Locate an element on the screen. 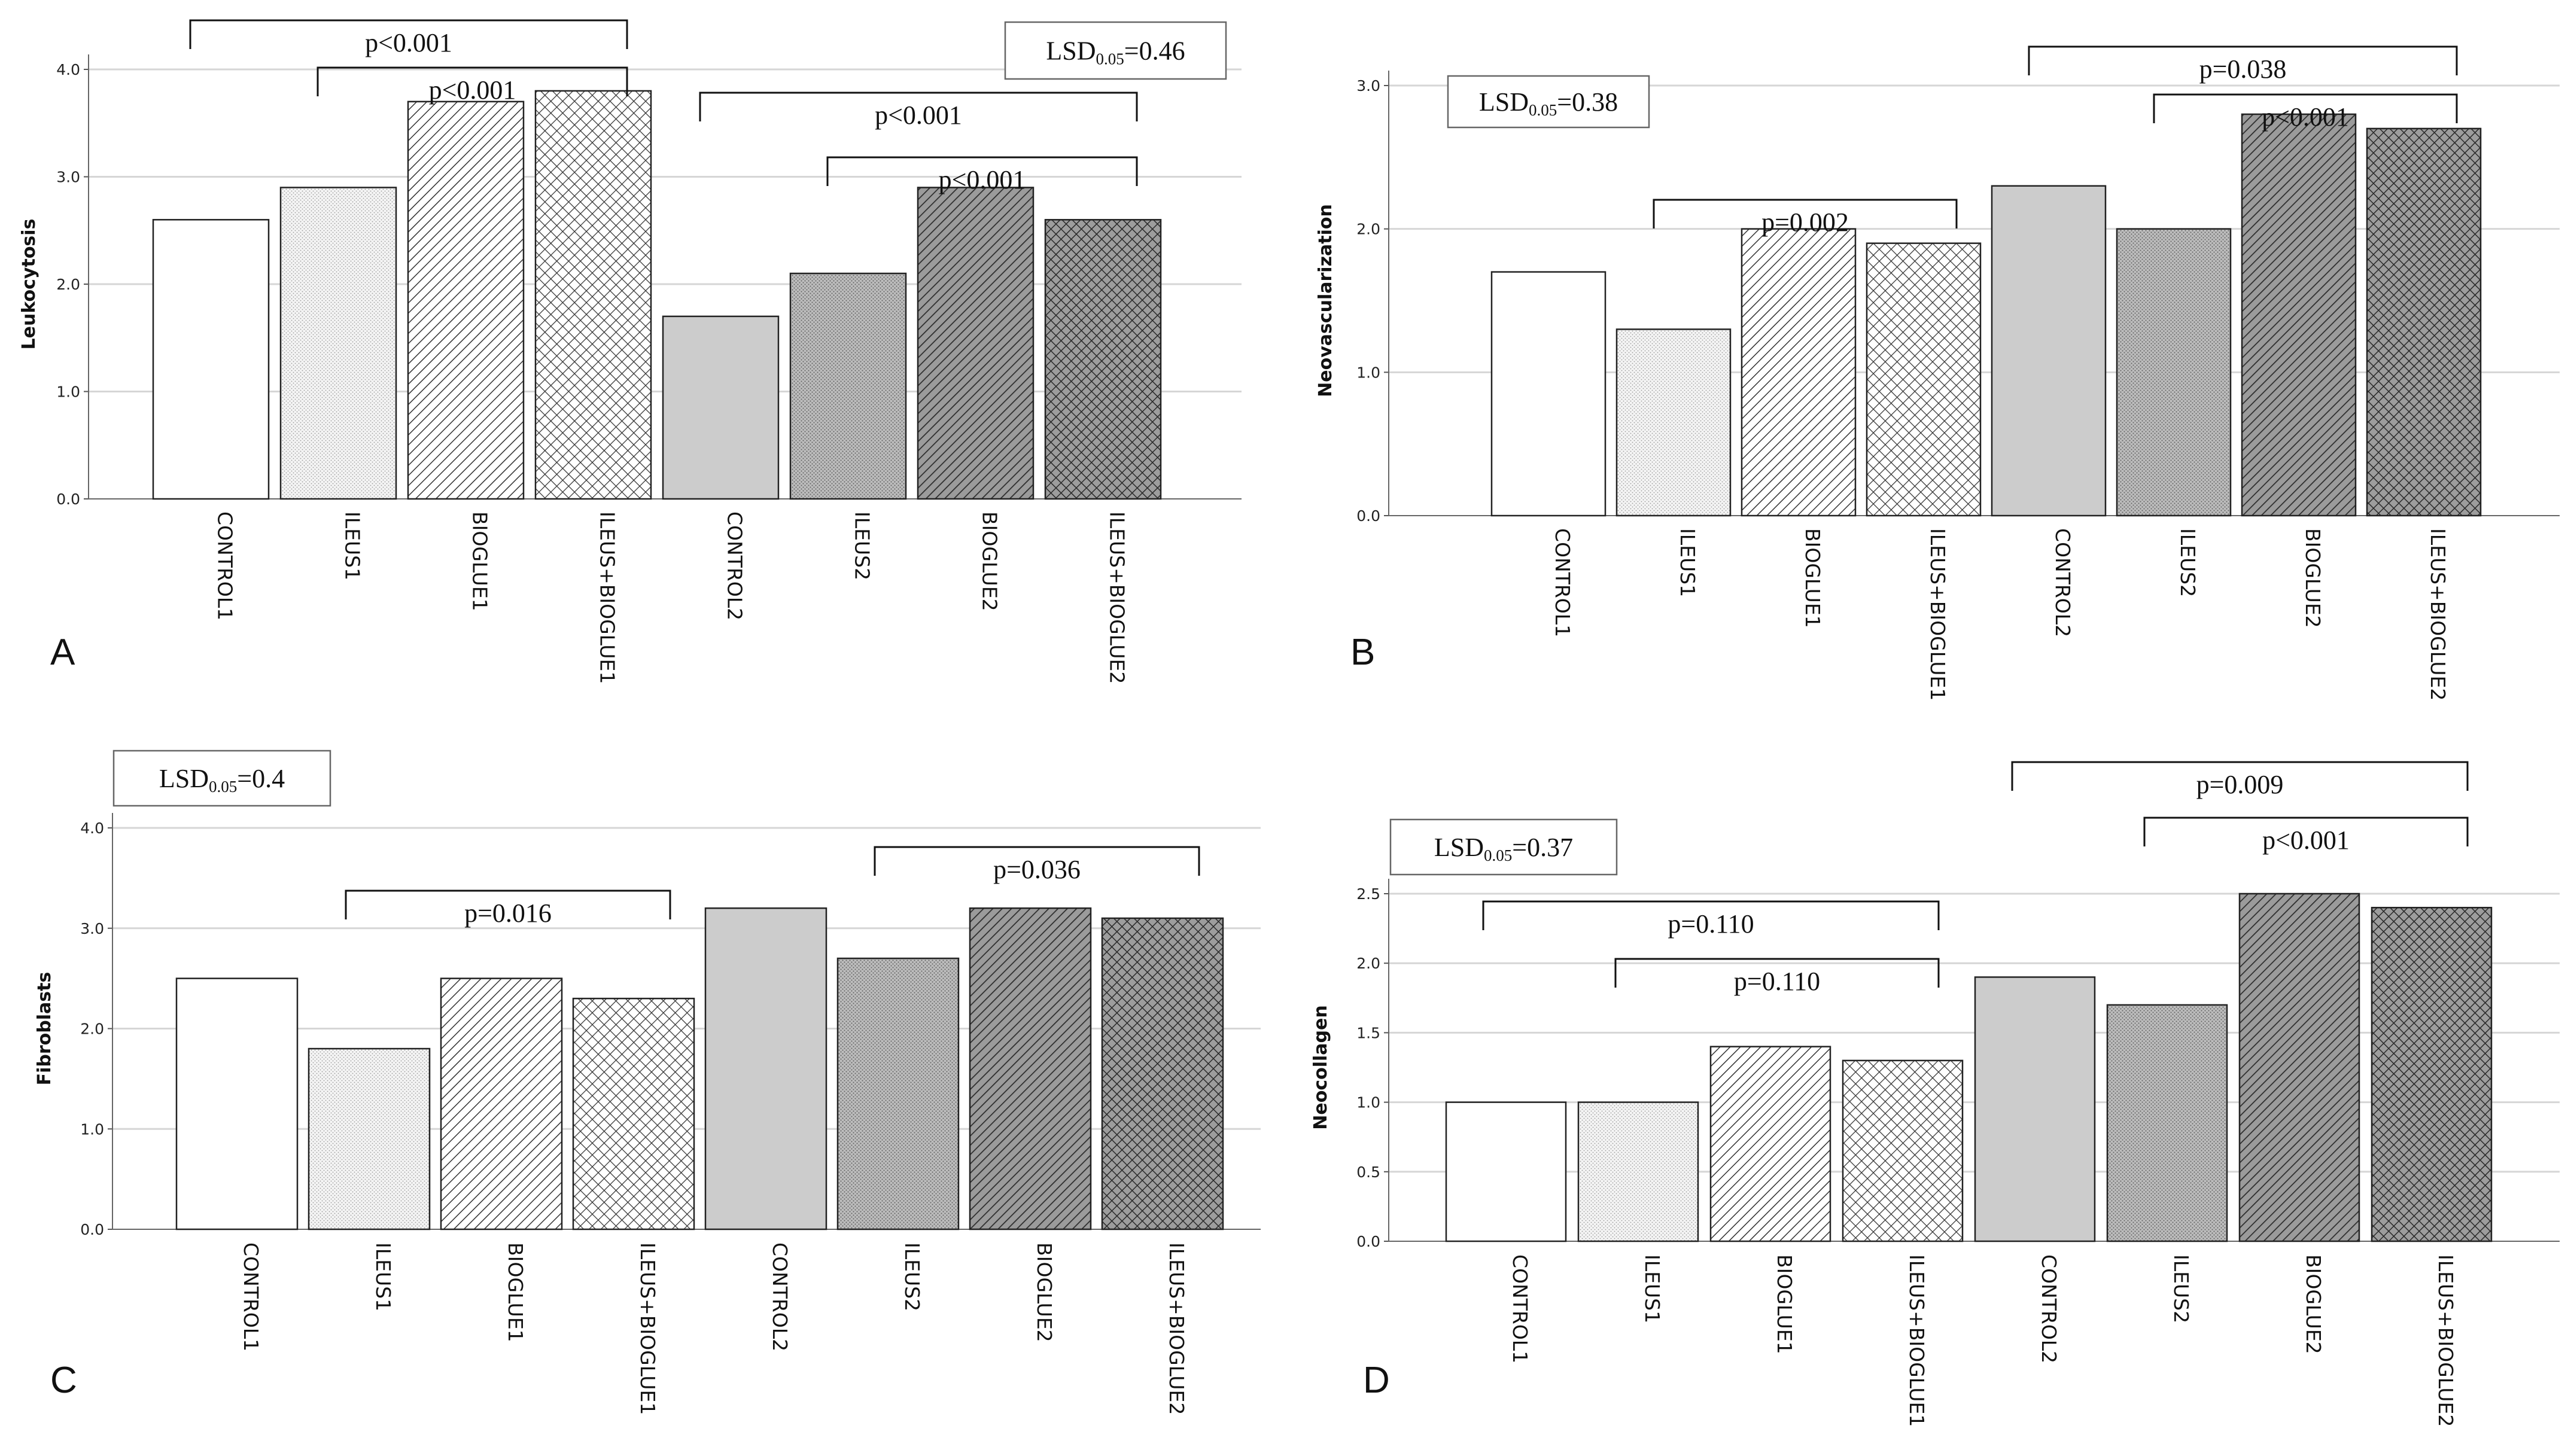  y-axis-label: Neovascularization is located at coordinates (1325, 300).